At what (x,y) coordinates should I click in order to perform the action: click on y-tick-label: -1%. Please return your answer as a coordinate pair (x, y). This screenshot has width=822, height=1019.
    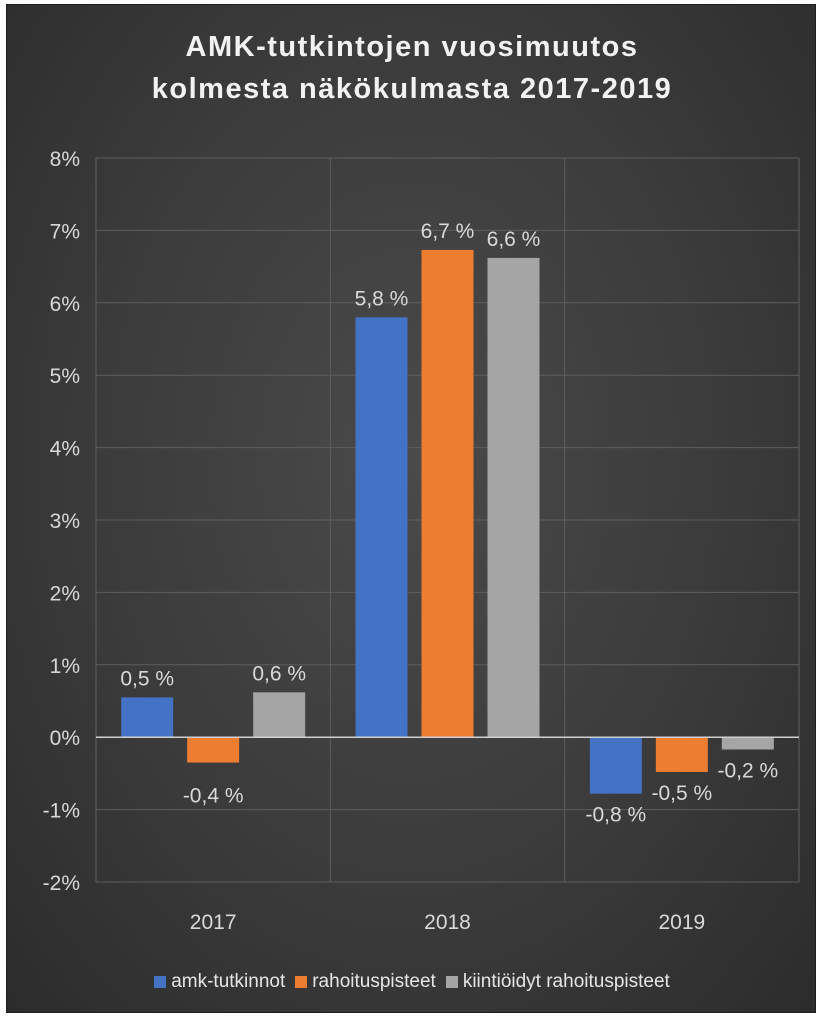
    Looking at the image, I should click on (61, 811).